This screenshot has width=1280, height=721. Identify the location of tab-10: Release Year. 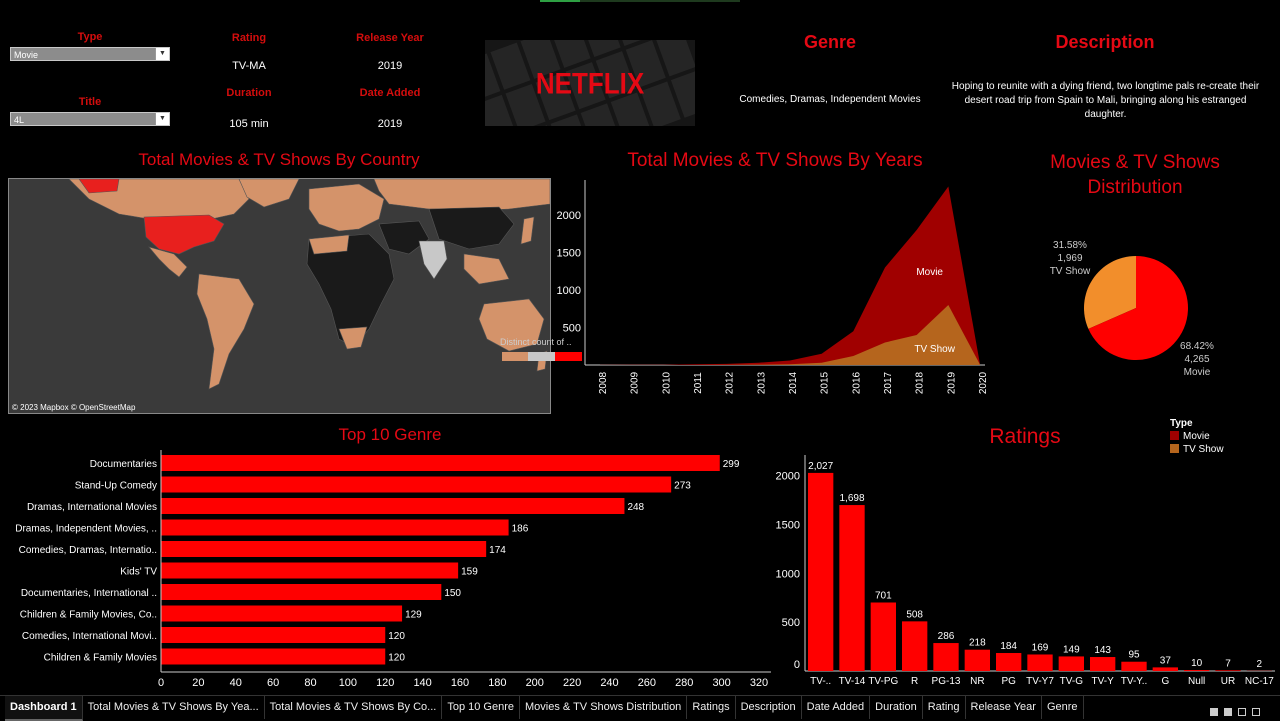
(1004, 707).